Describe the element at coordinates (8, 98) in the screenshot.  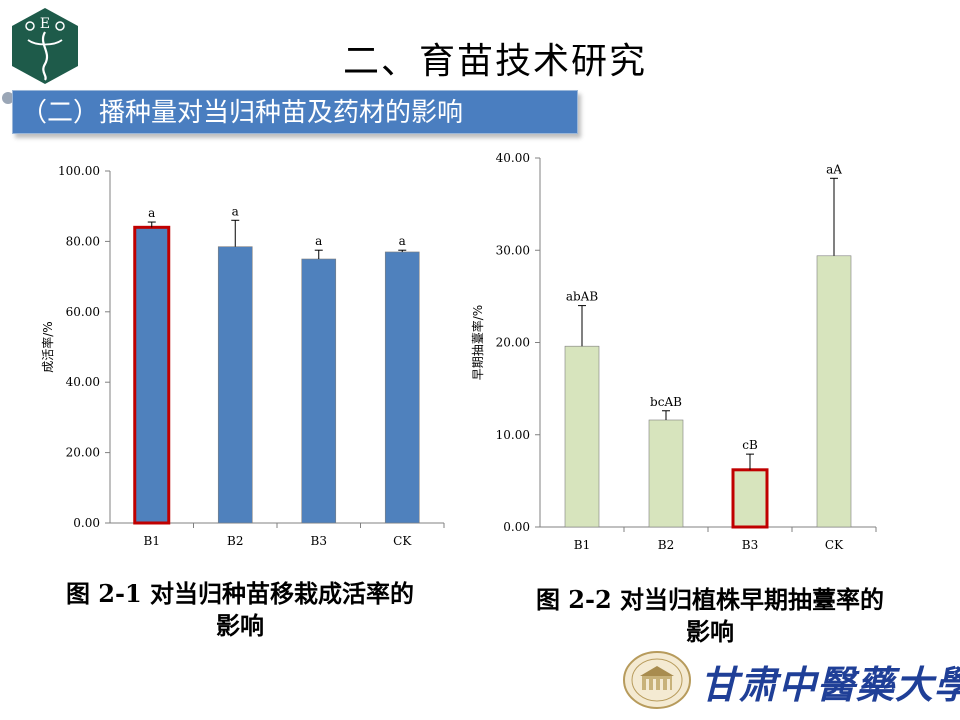
I see `bullet-marker` at that location.